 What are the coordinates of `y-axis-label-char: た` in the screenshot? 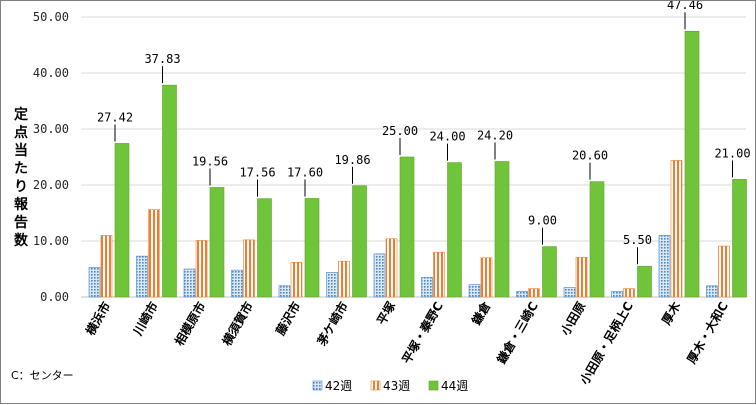 It's located at (21, 169).